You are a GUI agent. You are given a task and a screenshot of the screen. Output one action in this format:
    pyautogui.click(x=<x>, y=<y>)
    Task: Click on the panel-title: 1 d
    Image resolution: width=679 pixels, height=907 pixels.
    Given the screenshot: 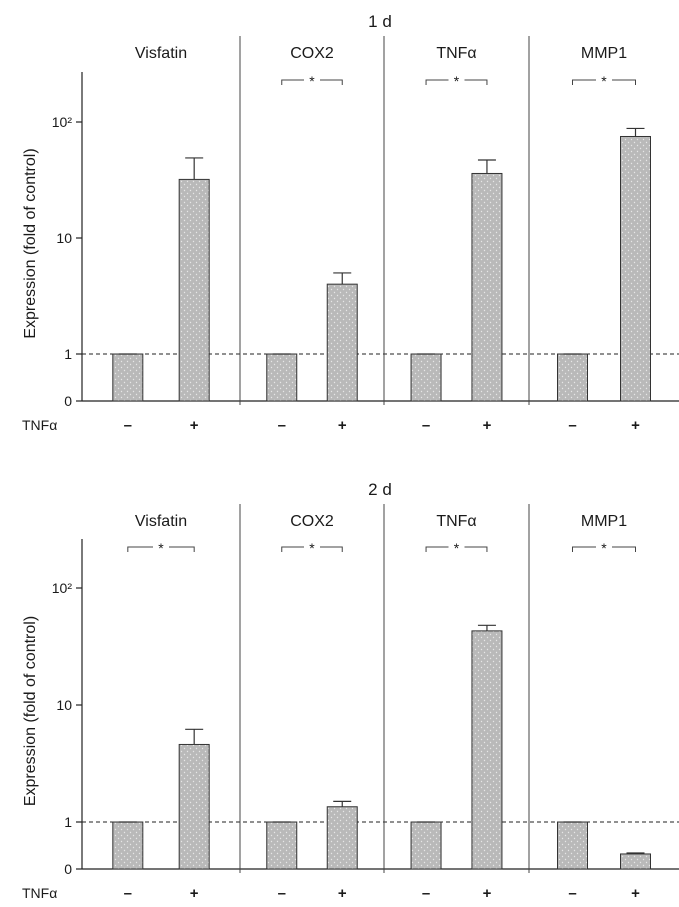 What is the action you would take?
    pyautogui.click(x=380, y=21)
    